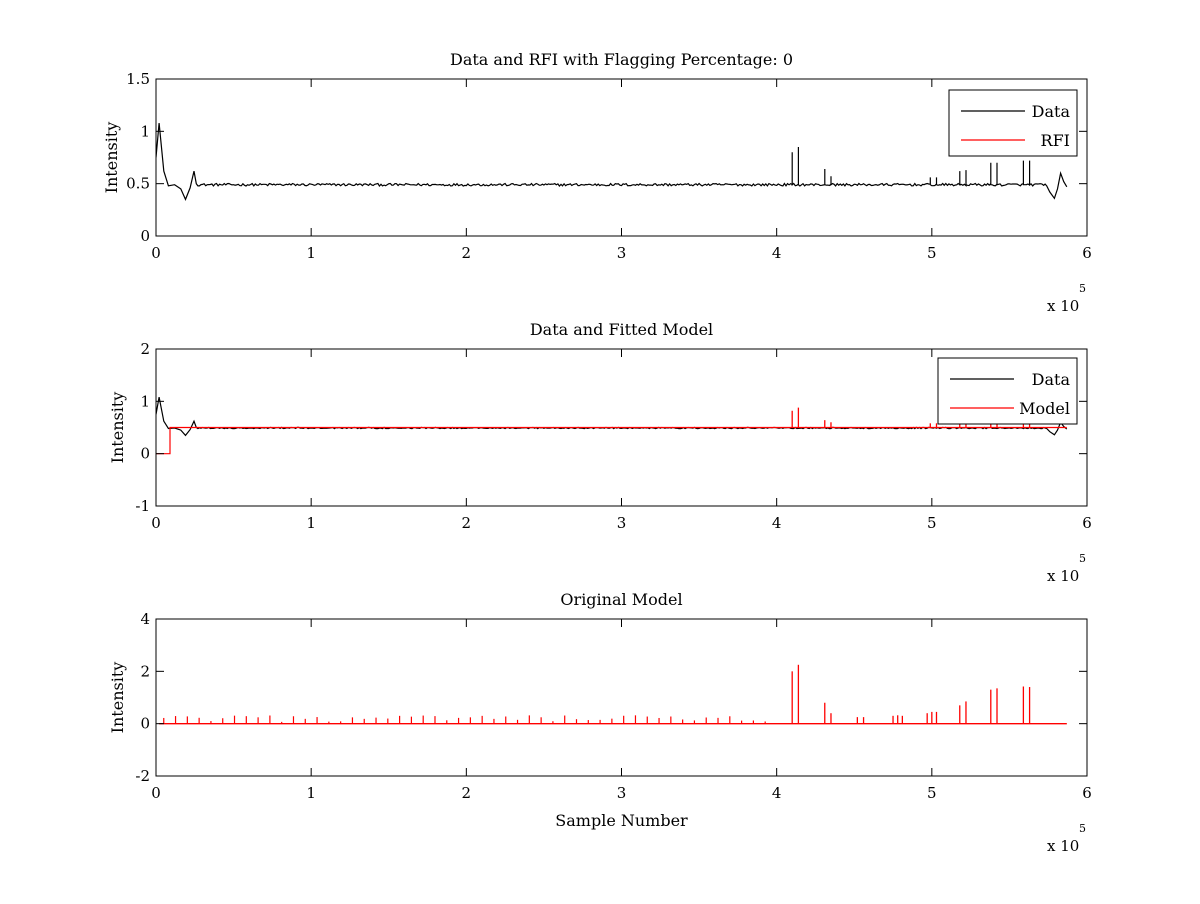  I want to click on y-tick-label: -1, so click(142, 506).